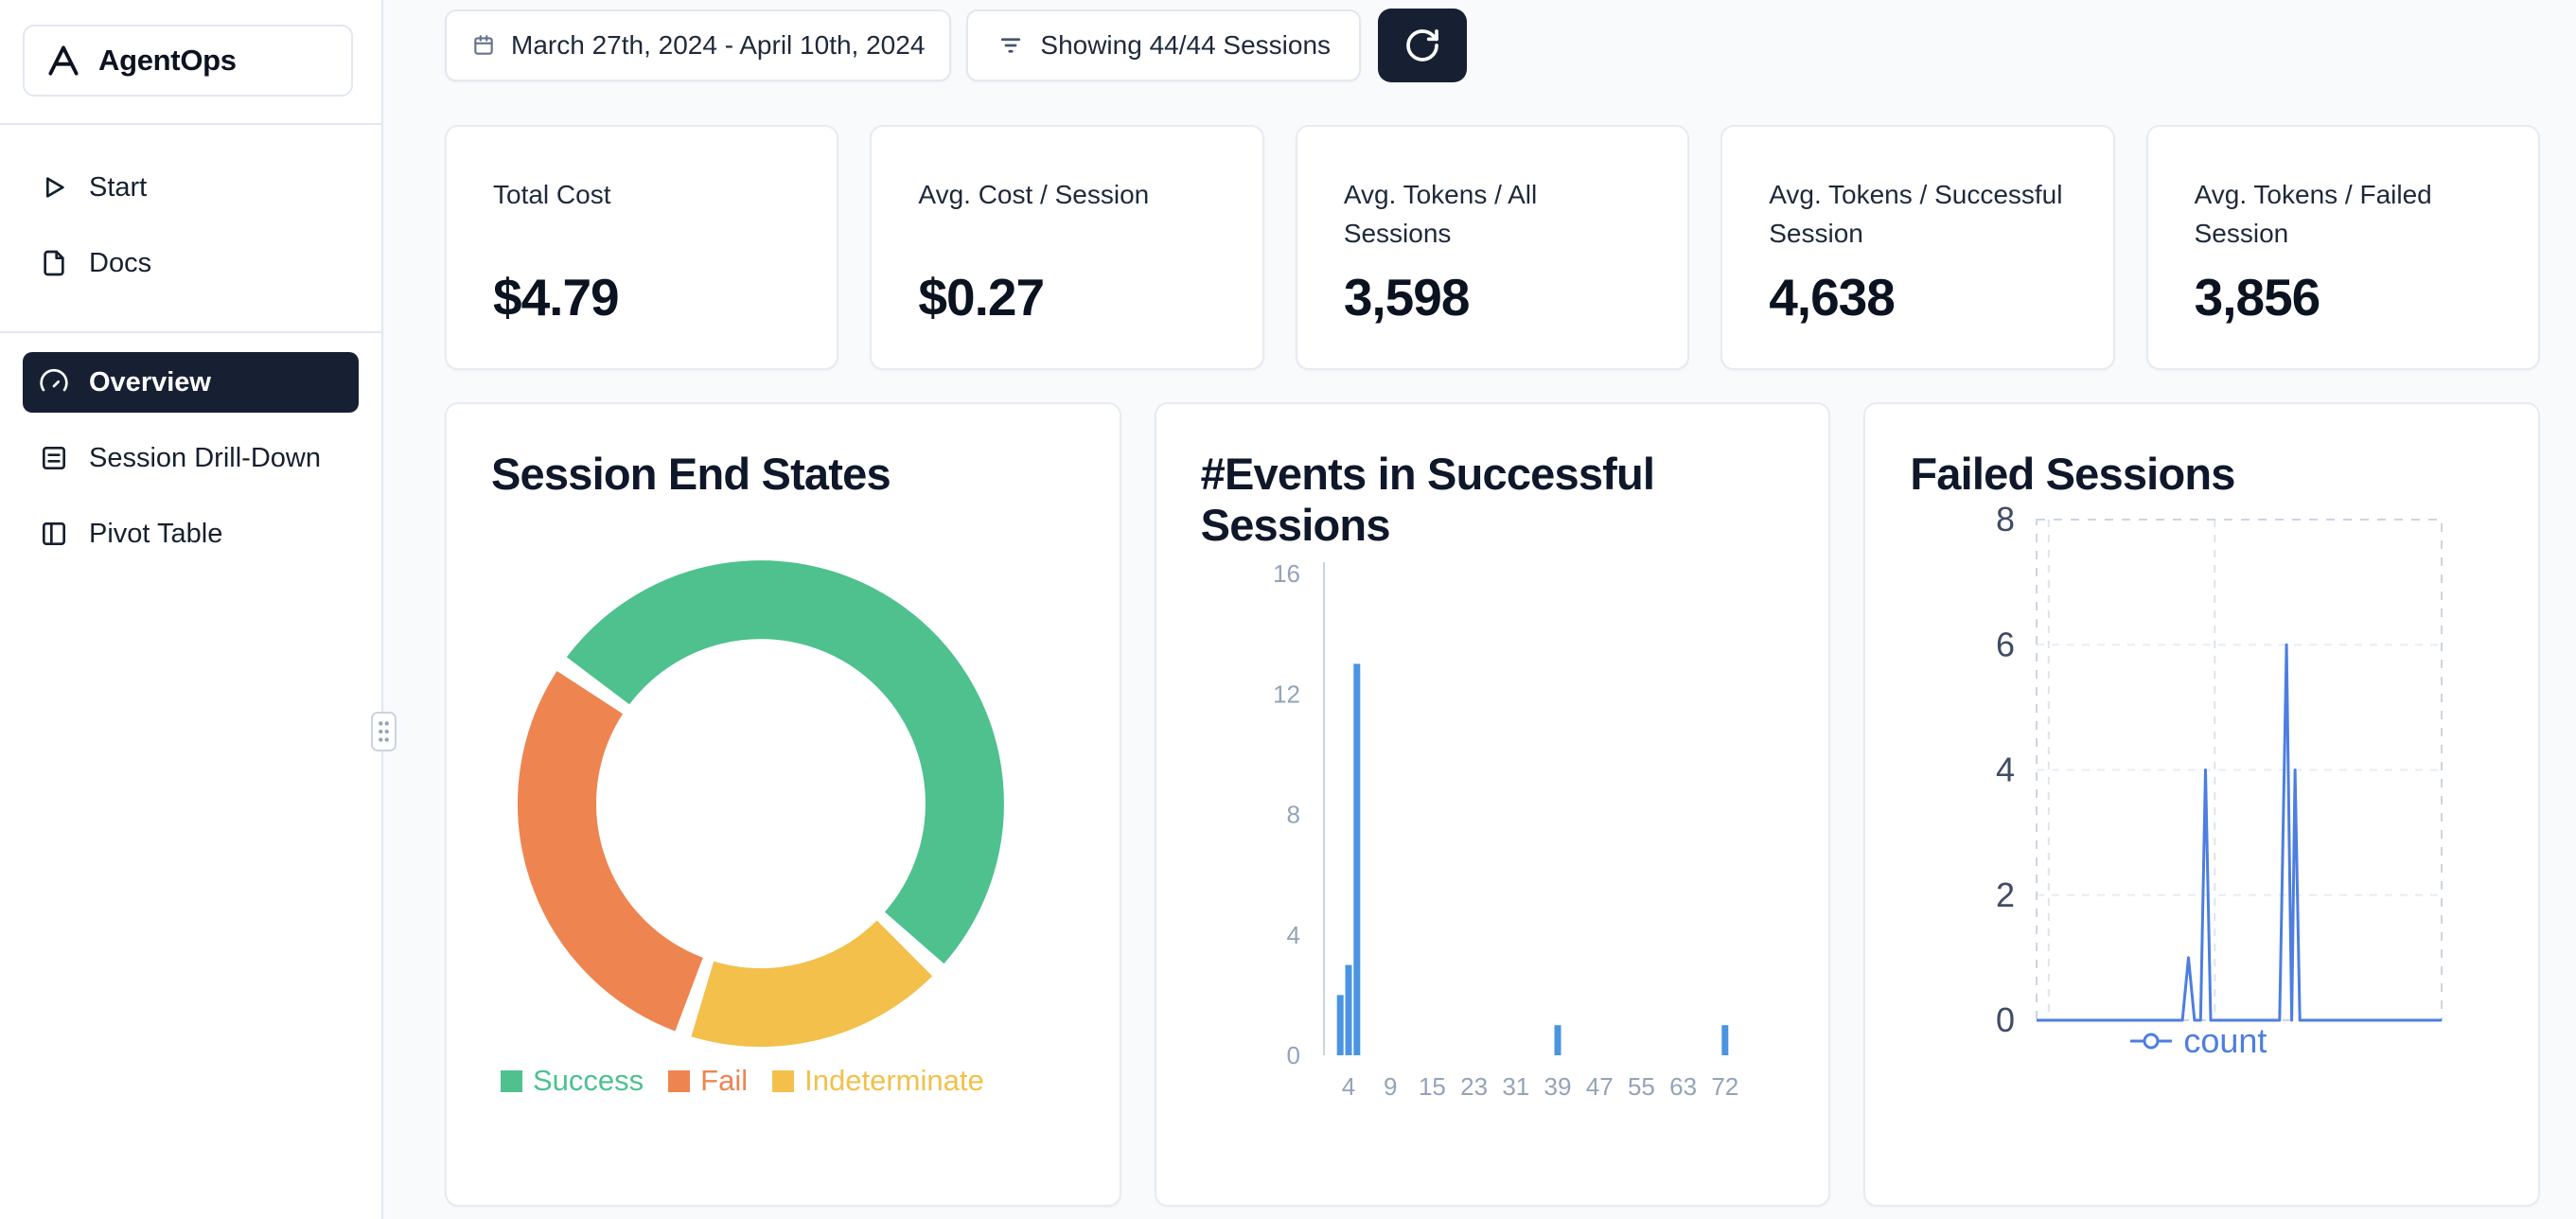  Describe the element at coordinates (2005, 770) in the screenshot. I see `y-tick-label: 4` at that location.